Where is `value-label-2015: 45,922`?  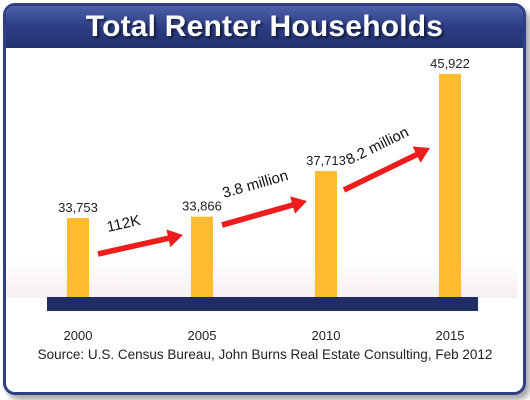 value-label-2015: 45,922 is located at coordinates (450, 63).